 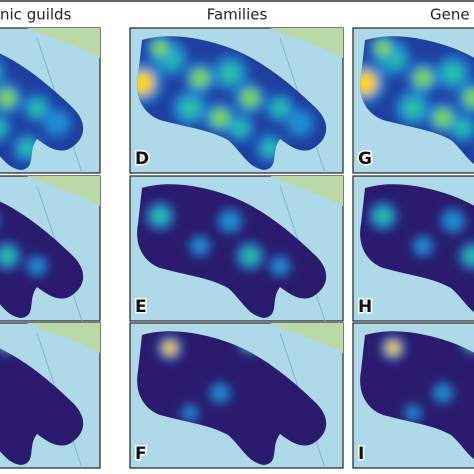 I want to click on map-panel: I, so click(x=413, y=395).